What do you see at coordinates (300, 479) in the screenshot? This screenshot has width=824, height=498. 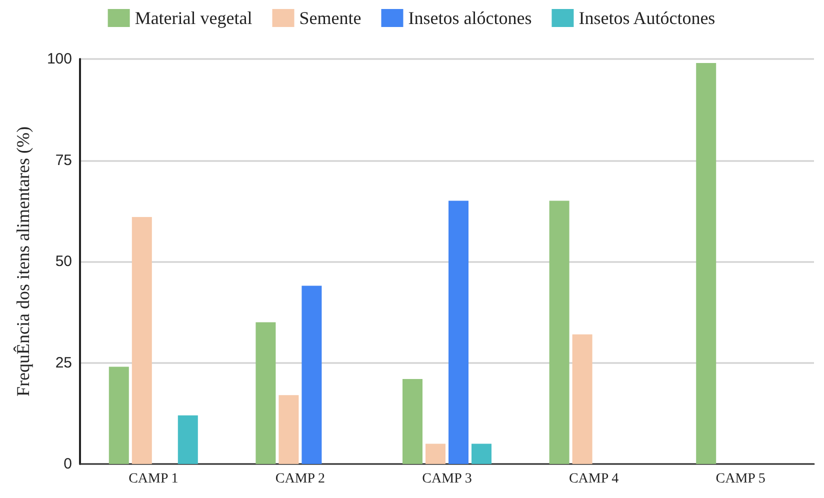 I see `x-tick-label: CAMP 2` at bounding box center [300, 479].